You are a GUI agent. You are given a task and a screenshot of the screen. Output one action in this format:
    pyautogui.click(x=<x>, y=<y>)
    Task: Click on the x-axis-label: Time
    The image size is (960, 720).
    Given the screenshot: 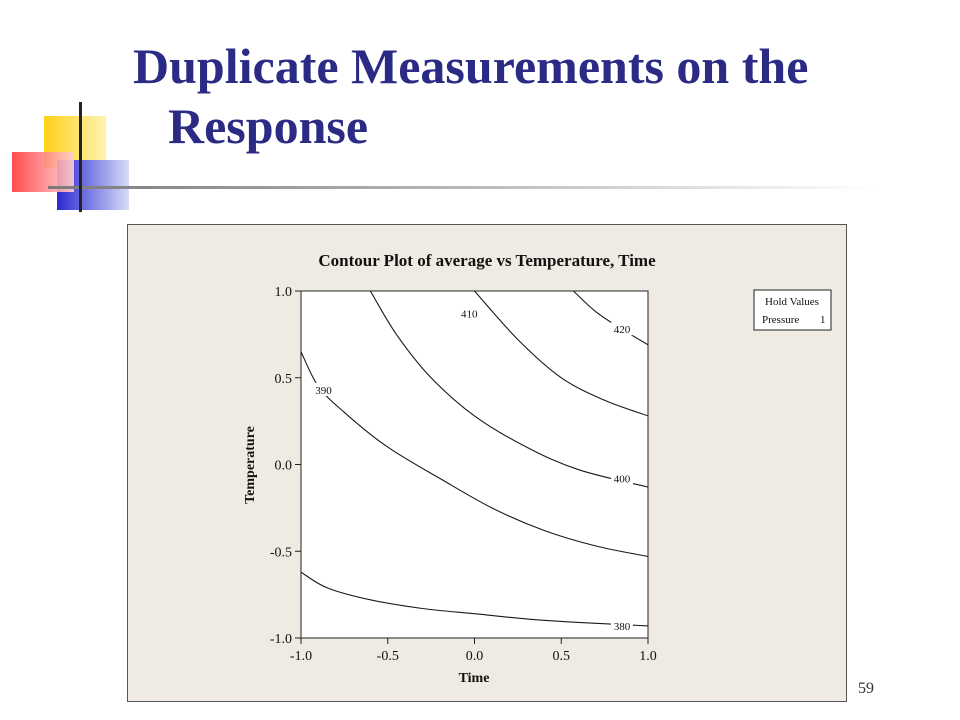 What is the action you would take?
    pyautogui.click(x=474, y=678)
    